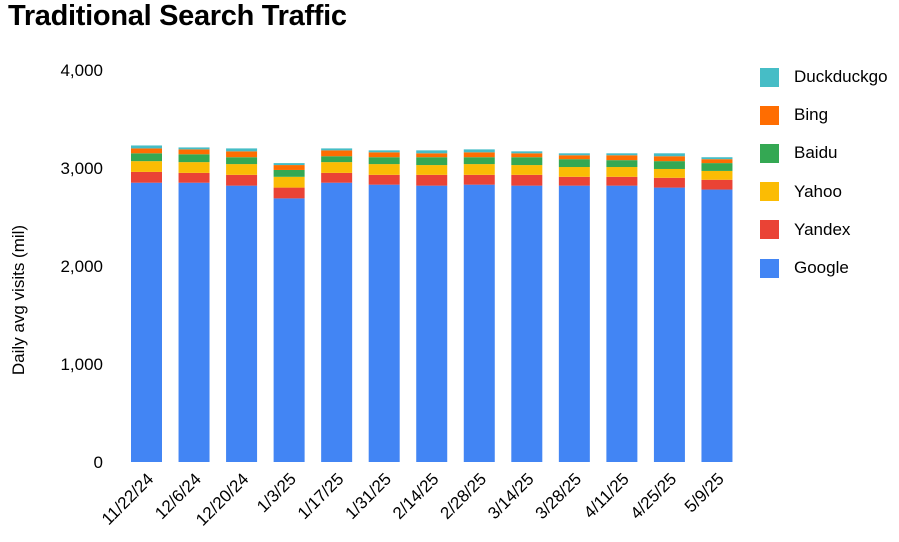 Image resolution: width=899 pixels, height=542 pixels. I want to click on legend-item-duckduckgo: Duckduckgo, so click(824, 77).